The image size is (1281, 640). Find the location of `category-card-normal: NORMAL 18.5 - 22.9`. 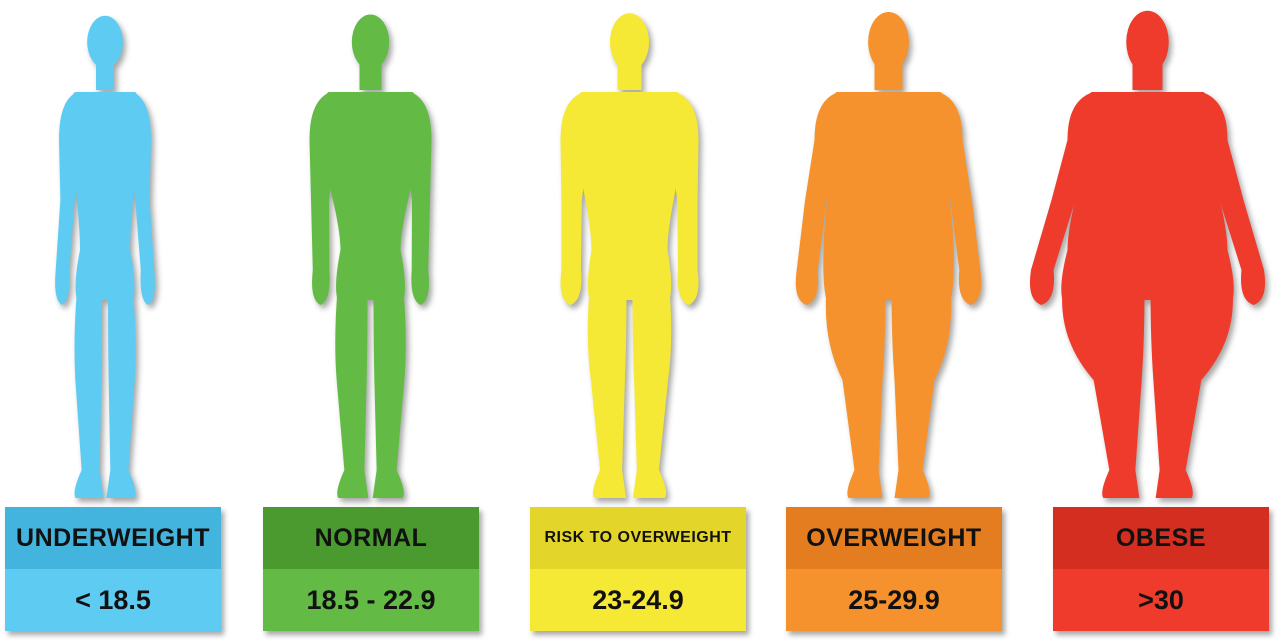

category-card-normal: NORMAL 18.5 - 22.9 is located at coordinates (371, 569).